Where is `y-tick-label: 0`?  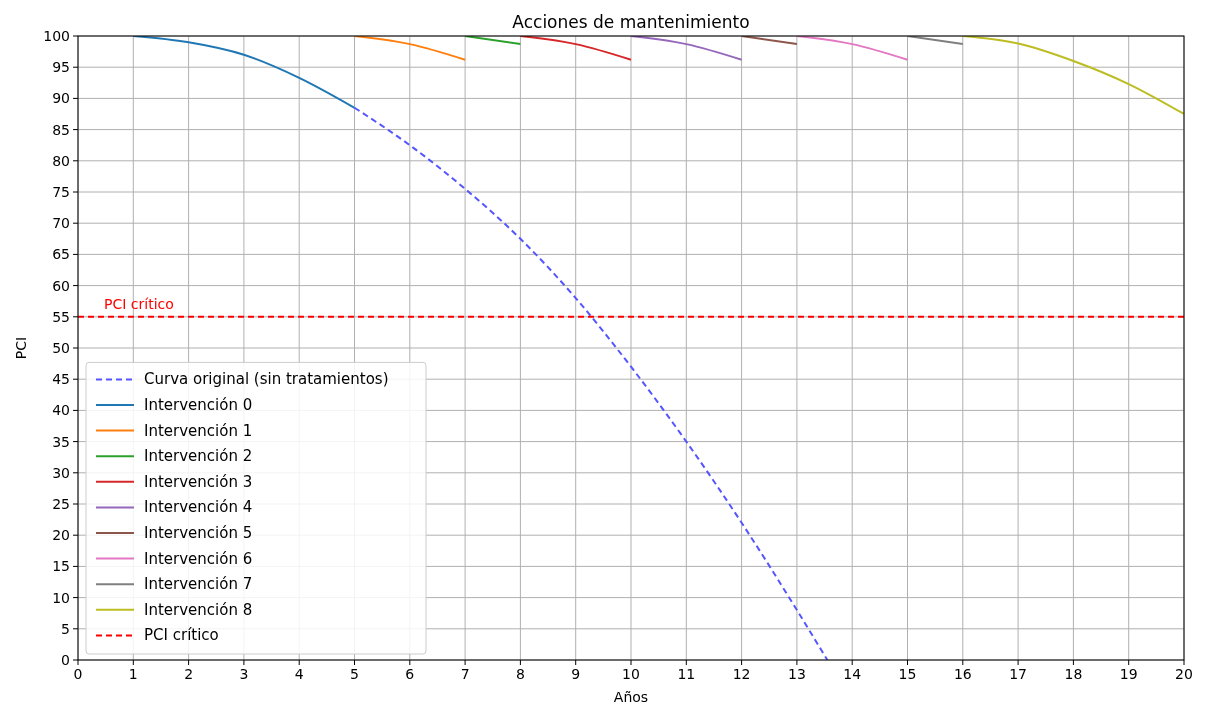 y-tick-label: 0 is located at coordinates (65, 660).